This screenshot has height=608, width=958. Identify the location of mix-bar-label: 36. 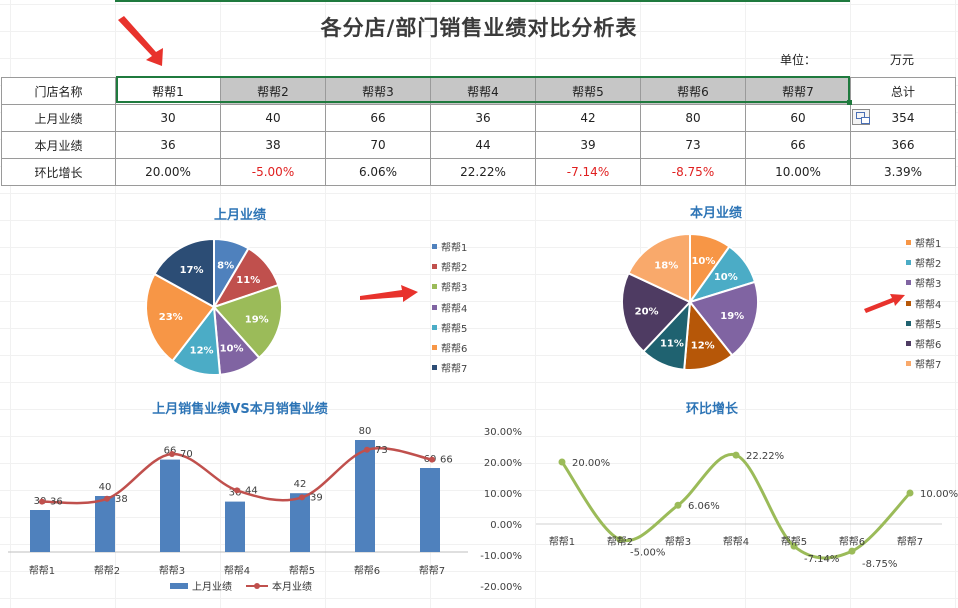
(235, 493).